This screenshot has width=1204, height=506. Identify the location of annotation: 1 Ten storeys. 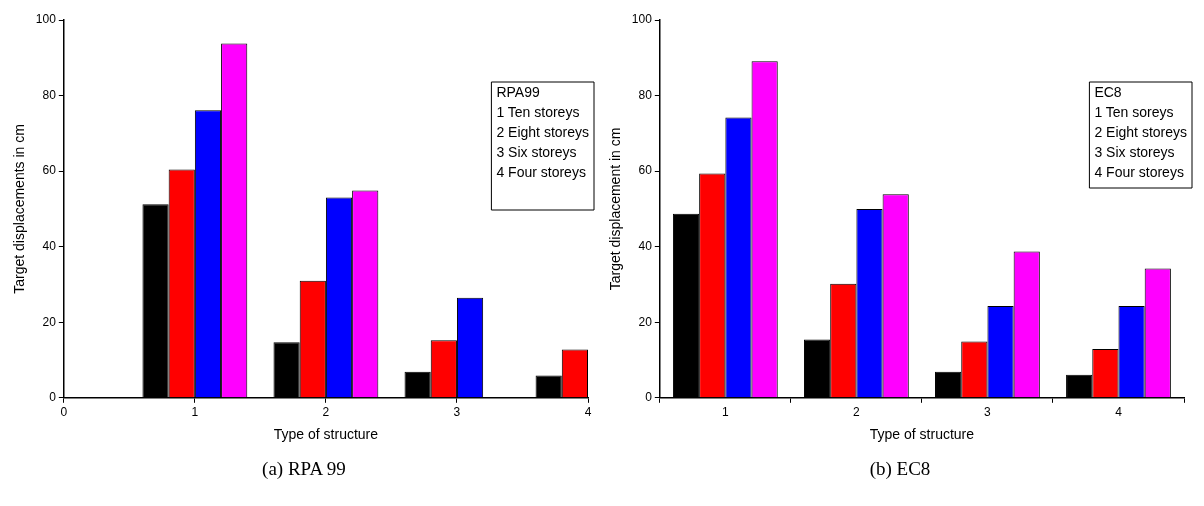
(538, 111).